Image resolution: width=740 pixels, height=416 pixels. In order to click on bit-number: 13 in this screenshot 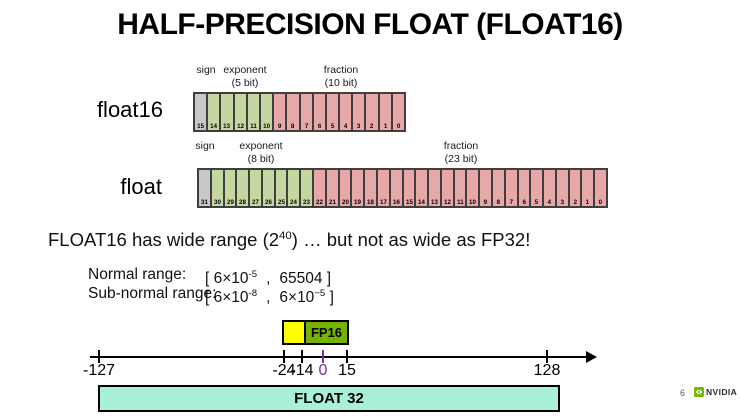, I will do `click(227, 126)`.